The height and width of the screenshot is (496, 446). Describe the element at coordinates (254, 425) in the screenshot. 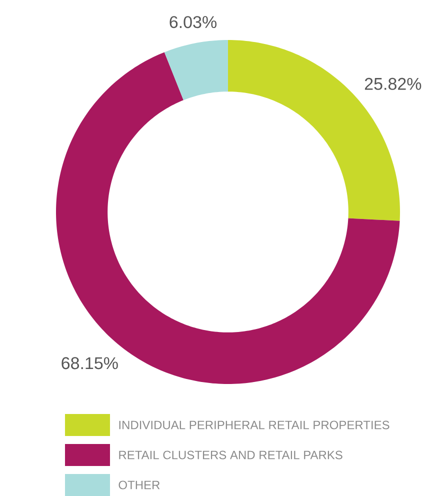

I see `legend-label: INDIVIDUAL PERIPHERAL RETAIL PROPERTIES` at that location.